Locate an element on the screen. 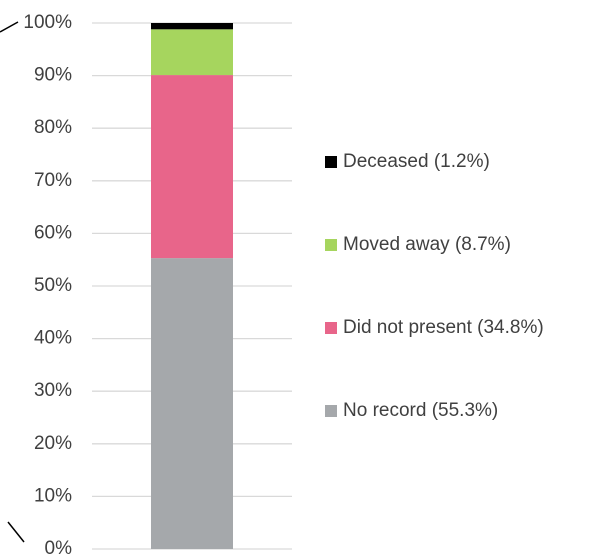  y-tick-label: 30% is located at coordinates (53, 390).